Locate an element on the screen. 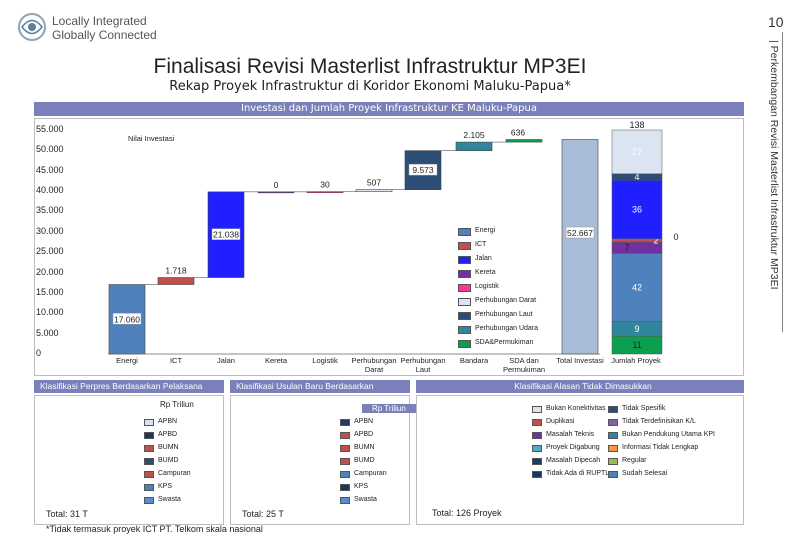 The width and height of the screenshot is (792, 540). y-tick-label: 30.000 is located at coordinates (50, 230).